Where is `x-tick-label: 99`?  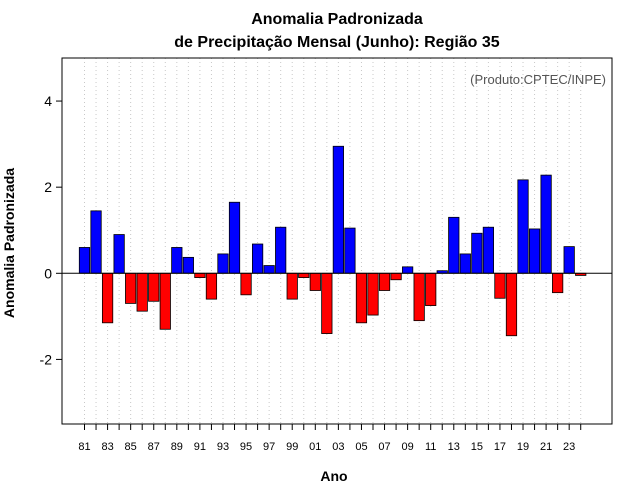
x-tick-label: 99 is located at coordinates (292, 447).